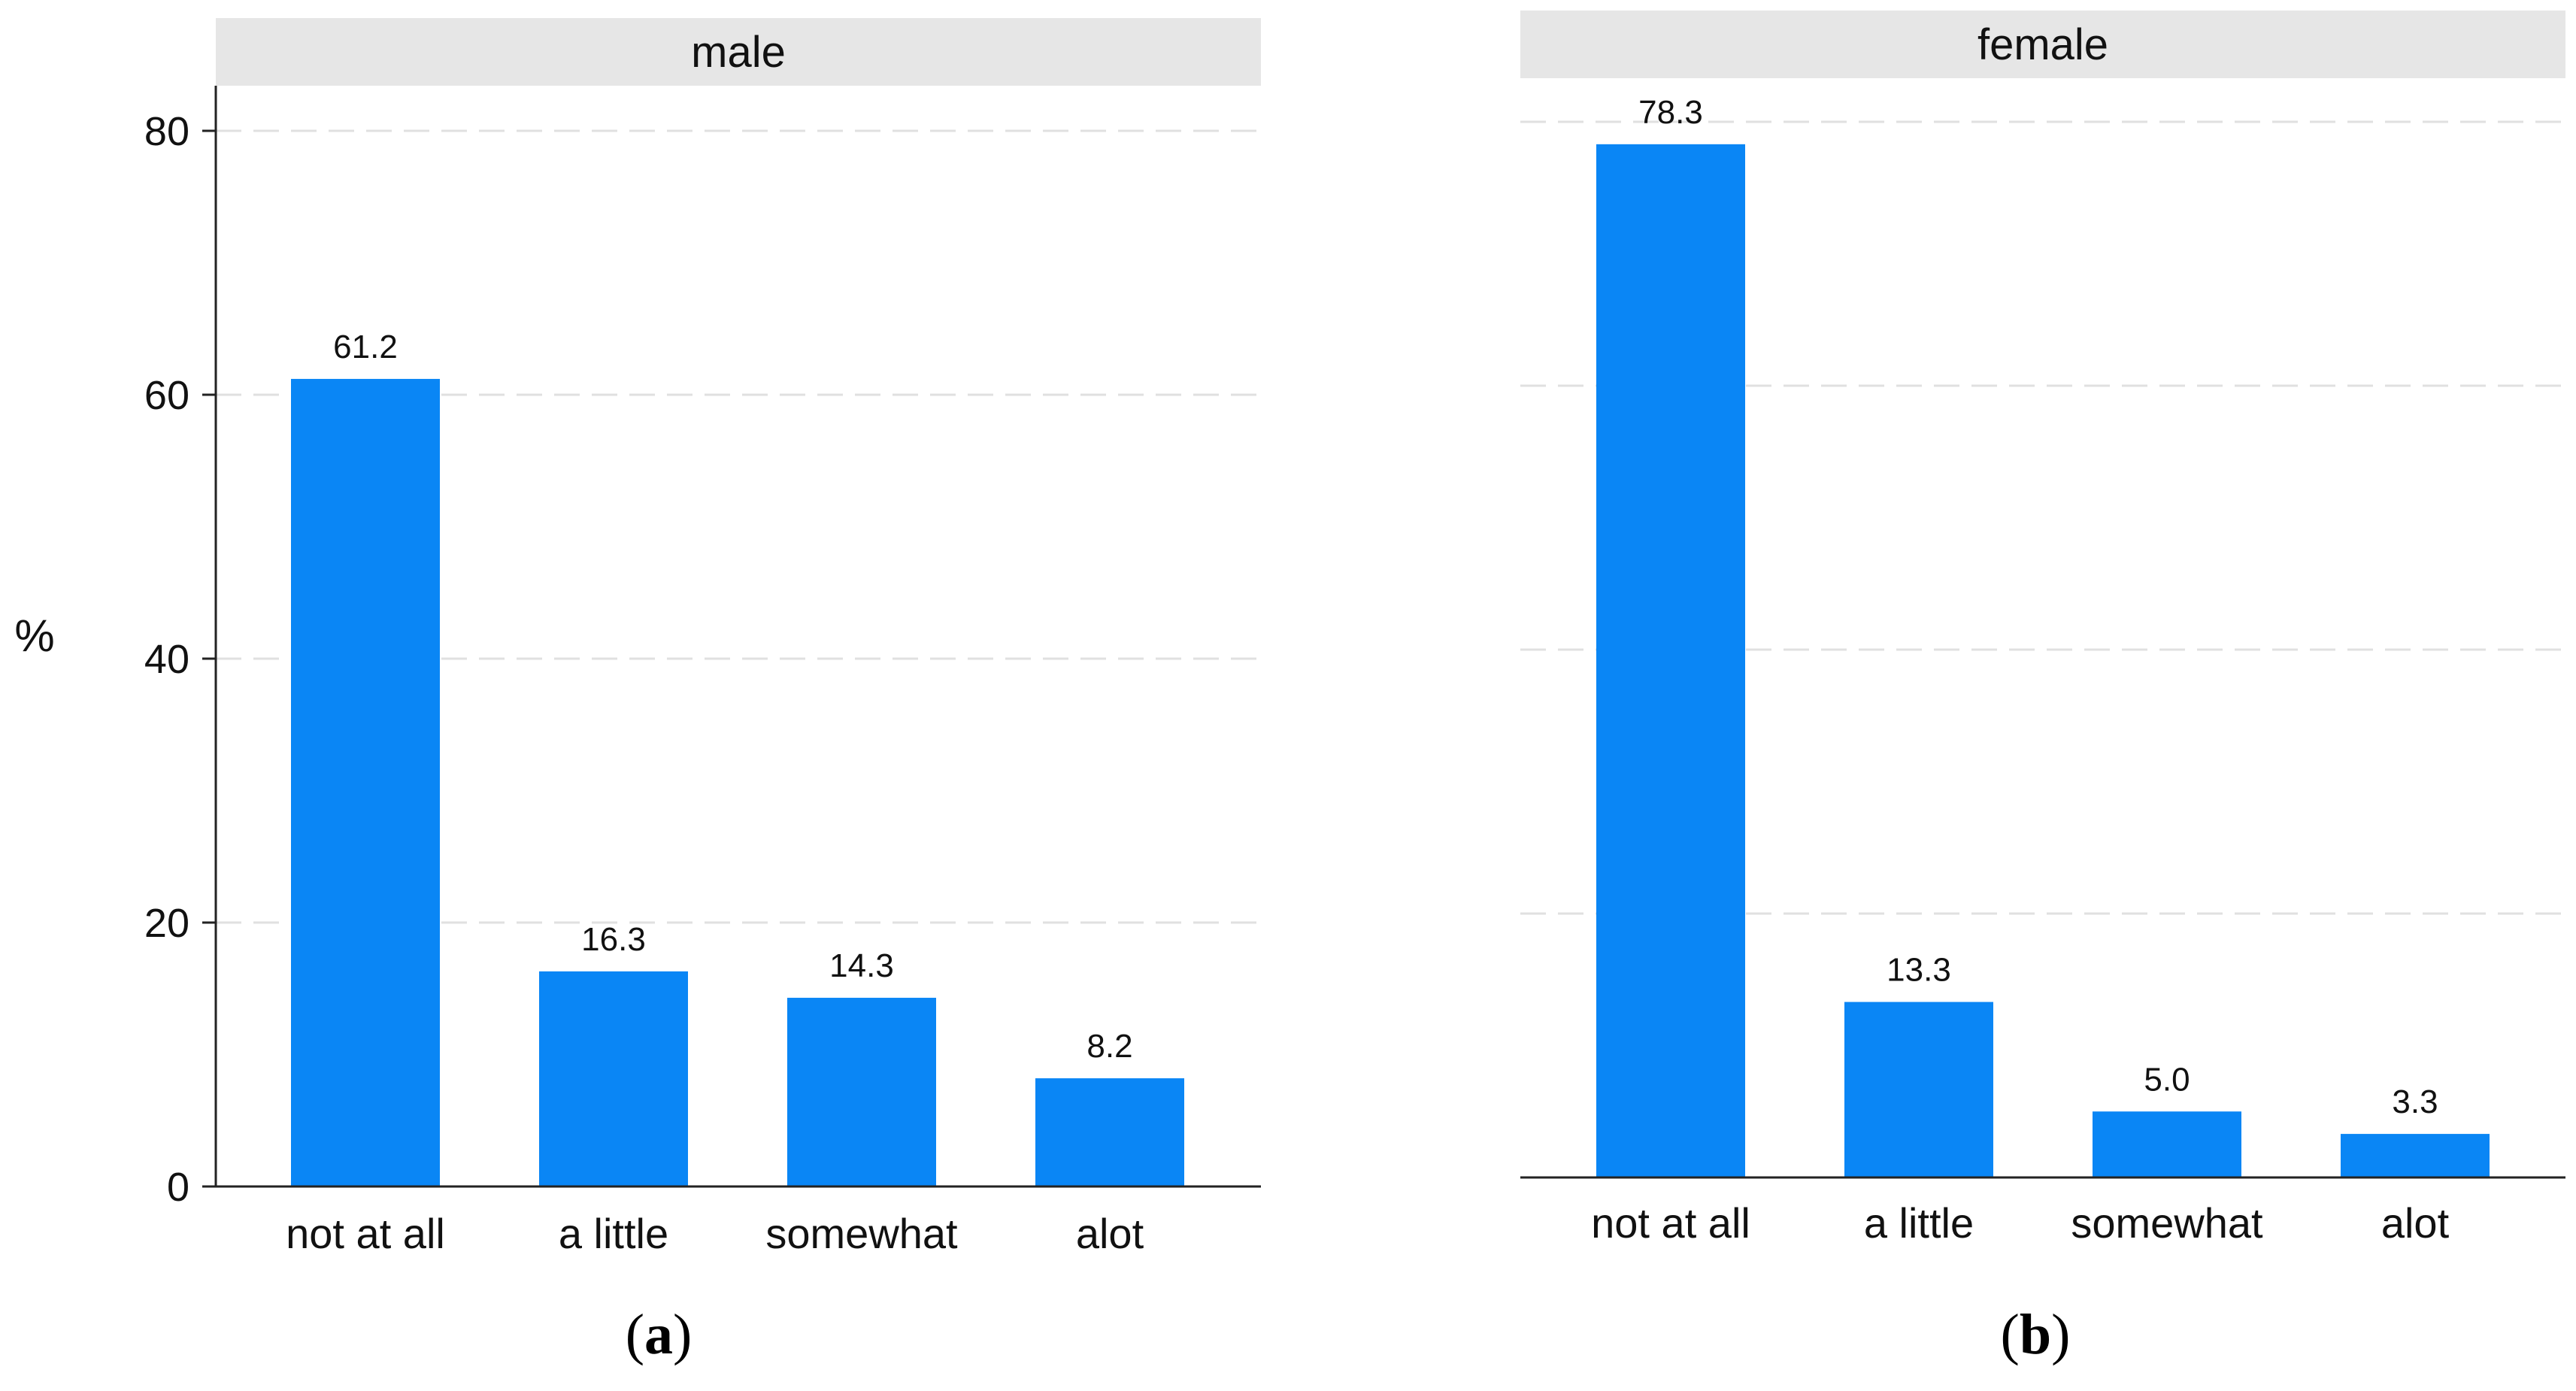 The image size is (2576, 1391). What do you see at coordinates (861, 965) in the screenshot?
I see `bar-value-label: 14.3` at bounding box center [861, 965].